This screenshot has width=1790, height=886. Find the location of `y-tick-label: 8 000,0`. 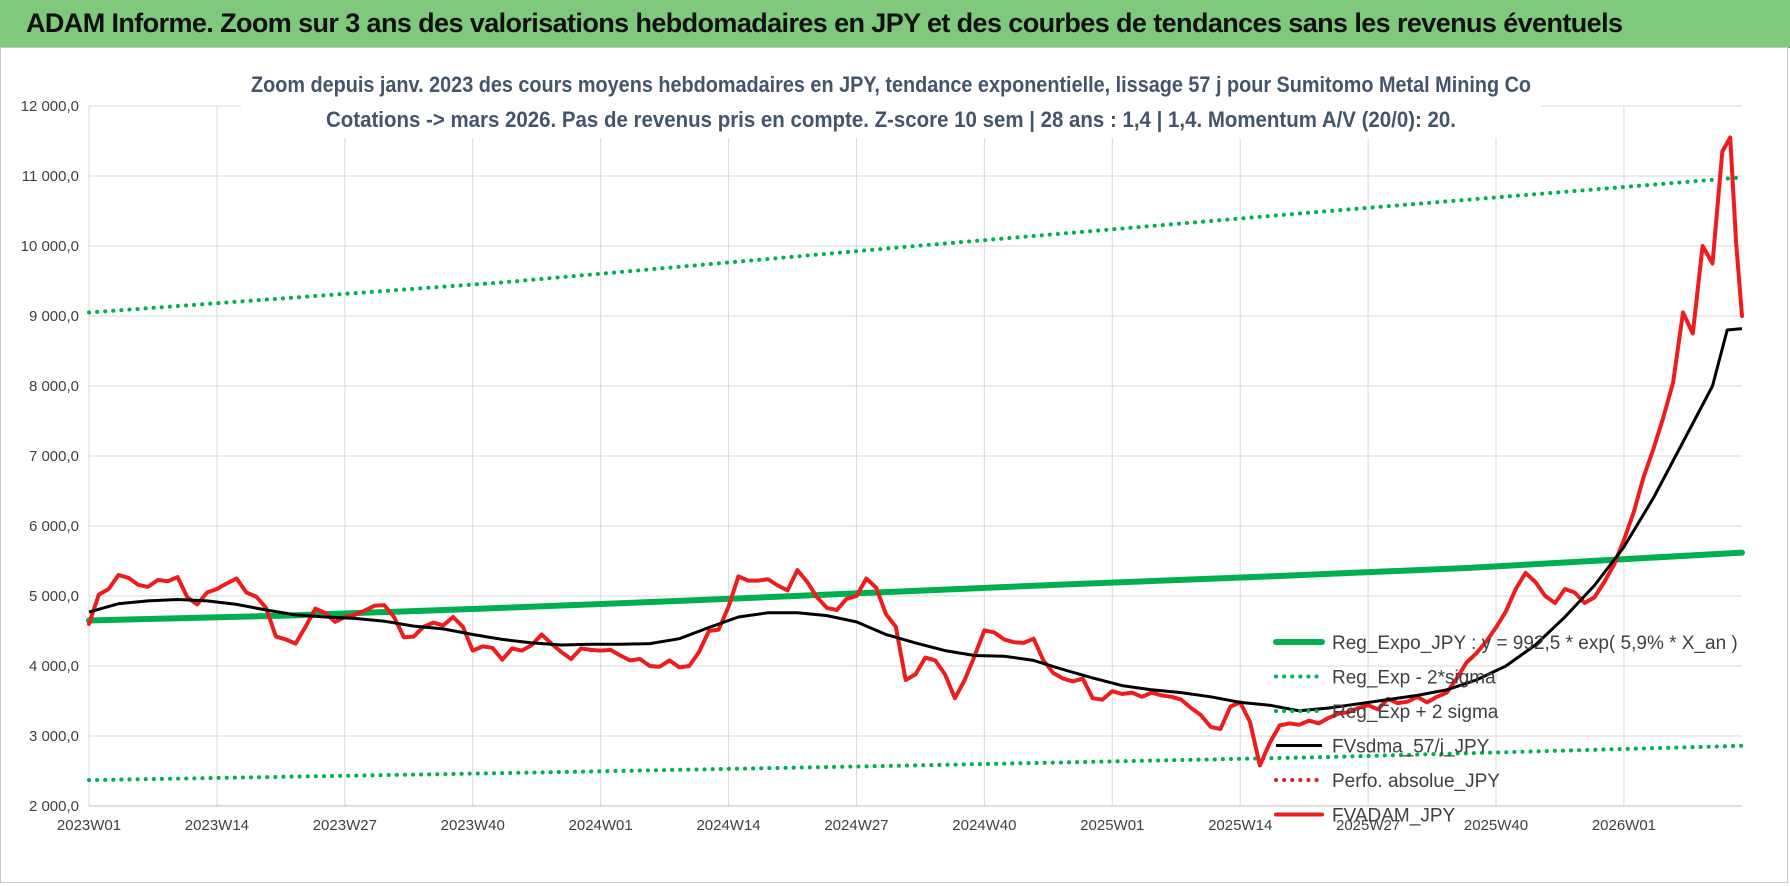

y-tick-label: 8 000,0 is located at coordinates (54, 386).